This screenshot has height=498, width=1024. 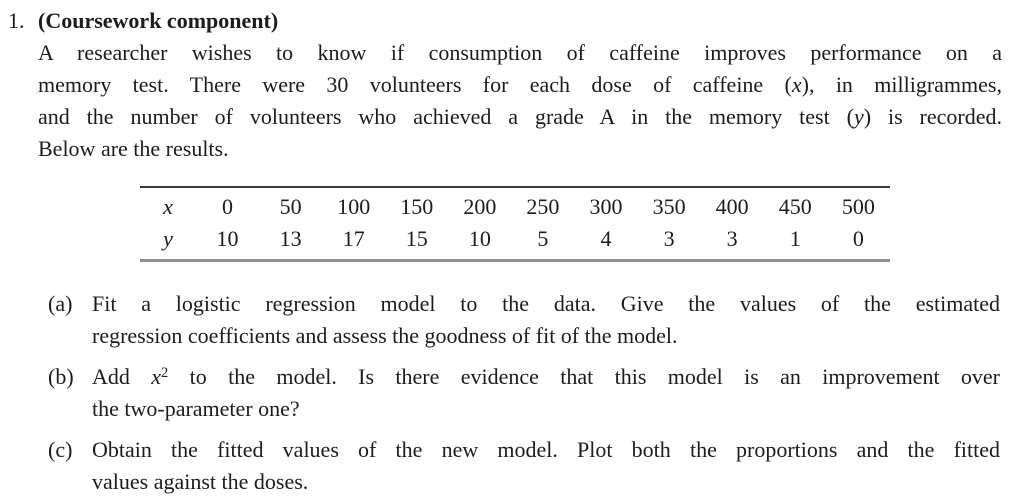 What do you see at coordinates (543, 238) in the screenshot?
I see `table-cell: 5` at bounding box center [543, 238].